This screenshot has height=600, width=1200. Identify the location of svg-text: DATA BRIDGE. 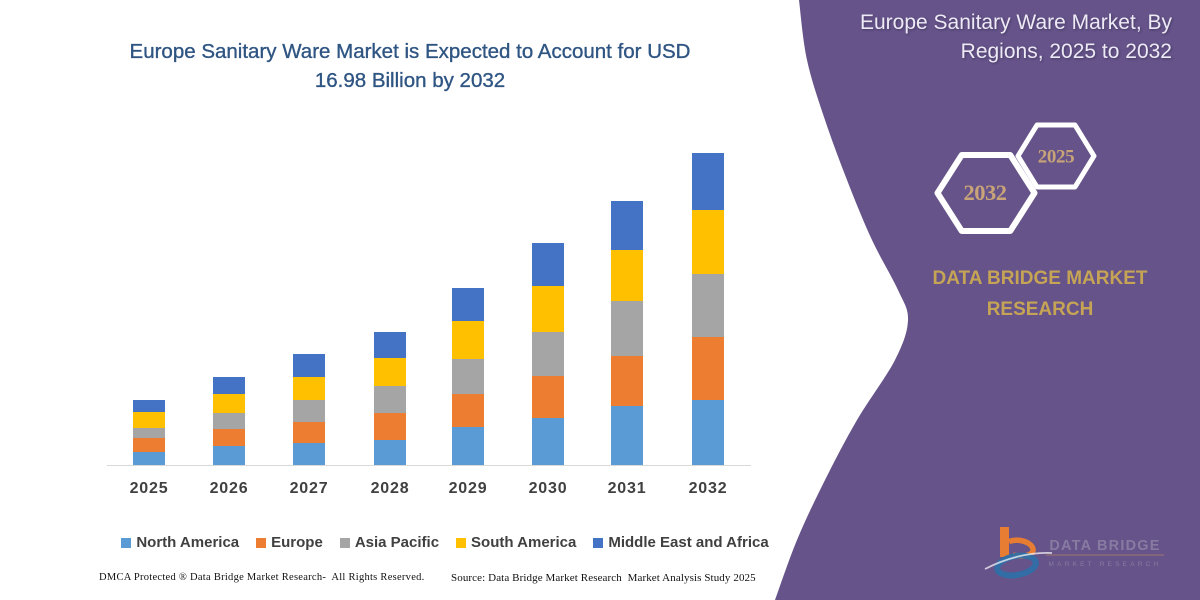
(1104, 546).